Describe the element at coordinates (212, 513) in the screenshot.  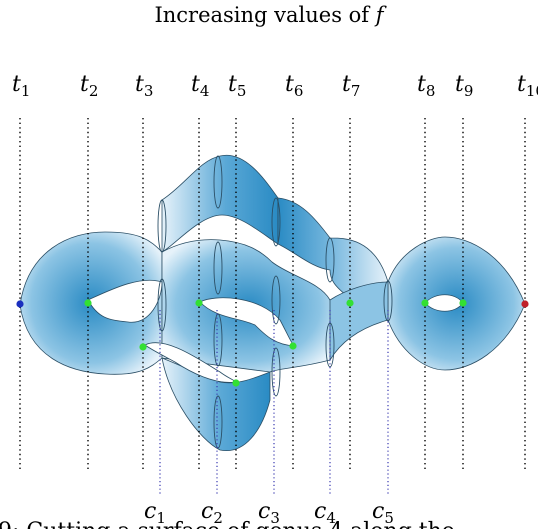
I see `cut-label: c2` at that location.